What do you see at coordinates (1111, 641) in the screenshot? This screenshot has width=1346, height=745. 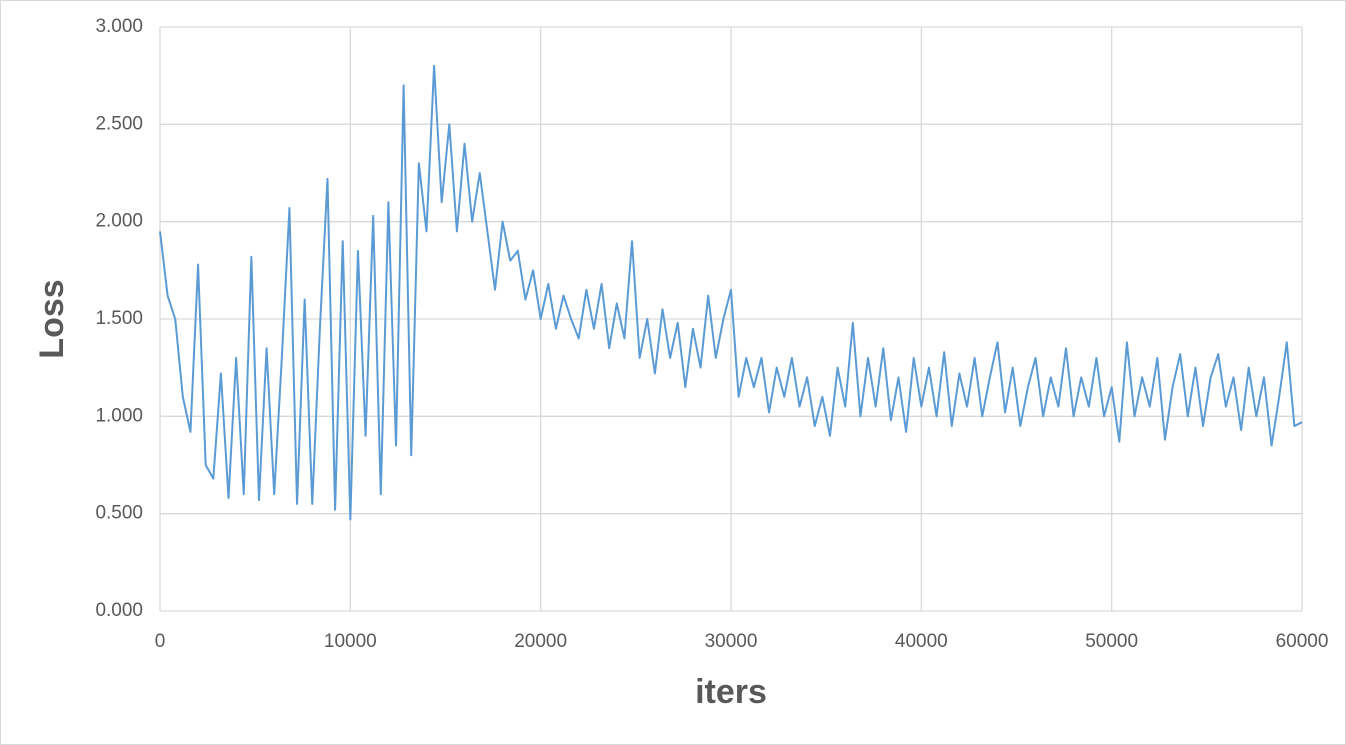 I see `x-tick-label: 50000` at bounding box center [1111, 641].